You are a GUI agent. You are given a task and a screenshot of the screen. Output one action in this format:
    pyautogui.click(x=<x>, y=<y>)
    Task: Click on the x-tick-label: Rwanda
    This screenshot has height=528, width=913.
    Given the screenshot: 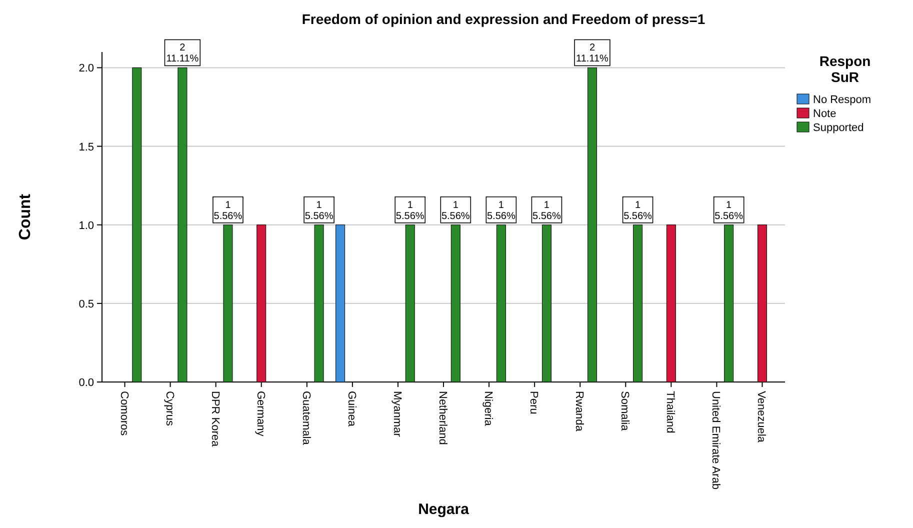 What is the action you would take?
    pyautogui.click(x=579, y=411)
    